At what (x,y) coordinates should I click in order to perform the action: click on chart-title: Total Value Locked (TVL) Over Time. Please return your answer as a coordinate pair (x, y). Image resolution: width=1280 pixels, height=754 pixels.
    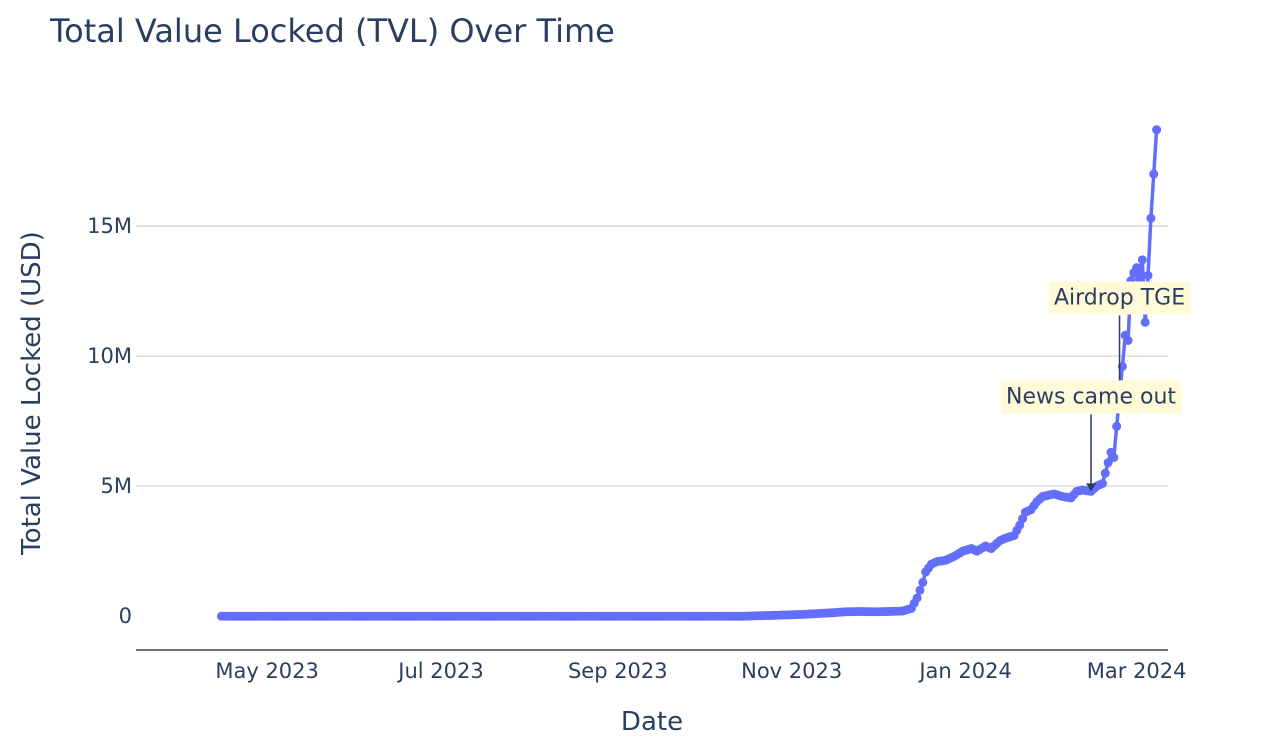
    Looking at the image, I should click on (332, 31).